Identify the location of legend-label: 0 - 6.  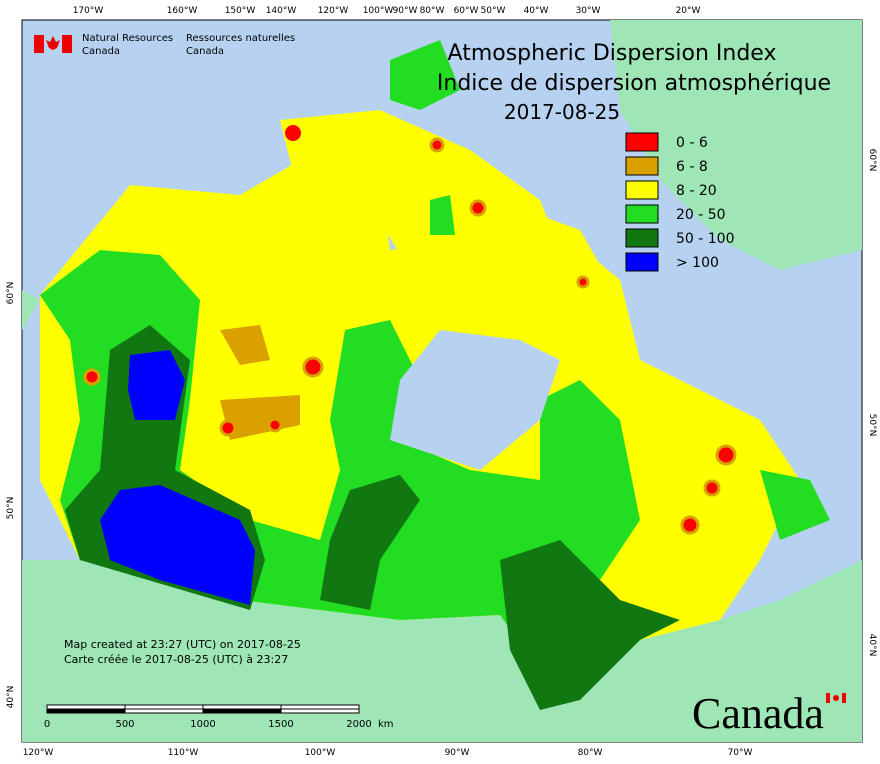
(692, 143).